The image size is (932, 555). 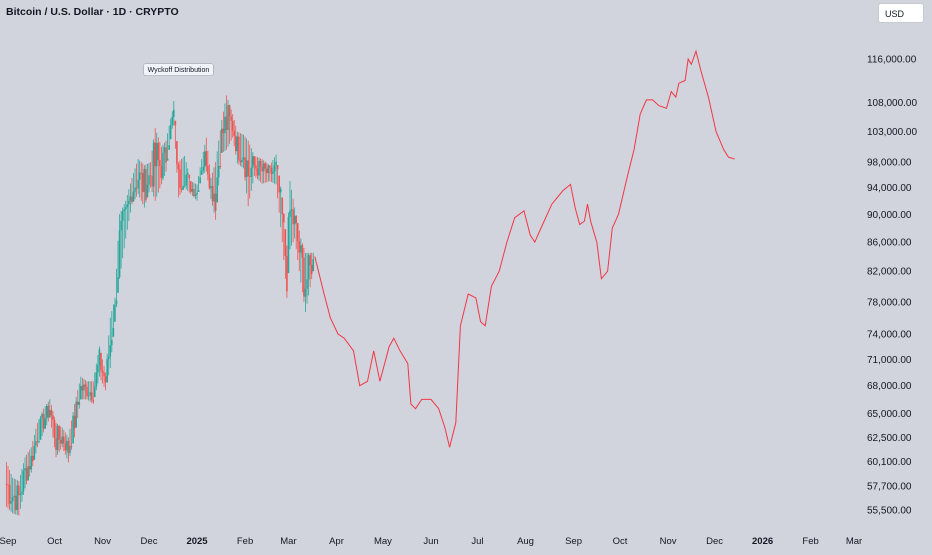 What do you see at coordinates (573, 541) in the screenshot?
I see `time-tick-label: Sep` at bounding box center [573, 541].